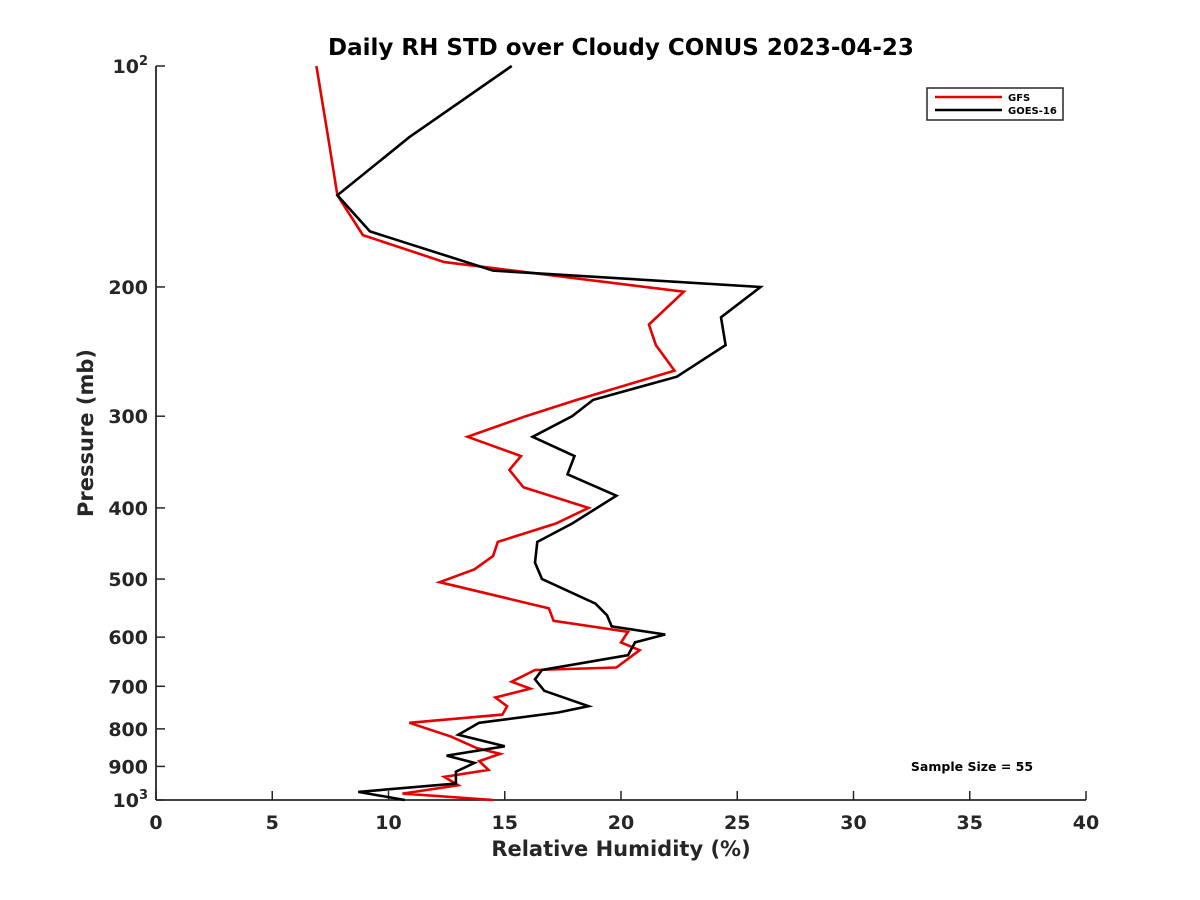 The width and height of the screenshot is (1200, 900). I want to click on legend-label-gfs: GFS, so click(1019, 98).